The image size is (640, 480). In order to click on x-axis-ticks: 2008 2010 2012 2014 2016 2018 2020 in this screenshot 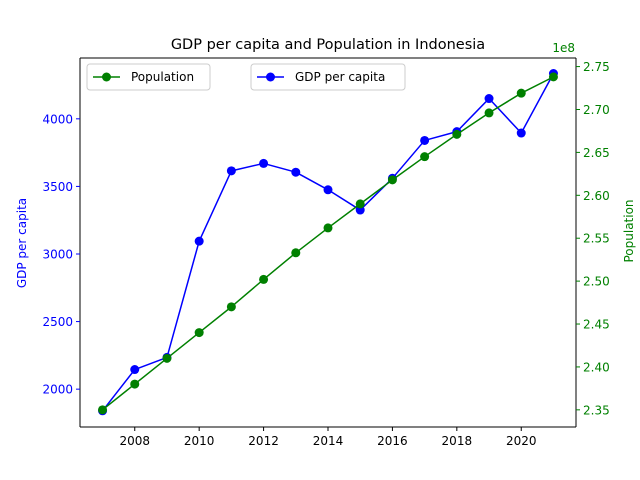, I will do `click(328, 437)`.